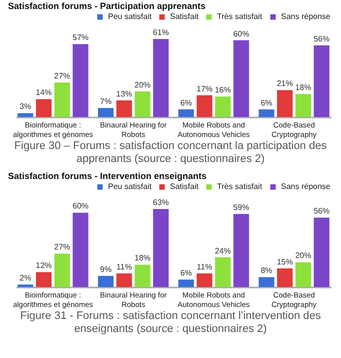  I want to click on data-label: 7%, so click(106, 101).